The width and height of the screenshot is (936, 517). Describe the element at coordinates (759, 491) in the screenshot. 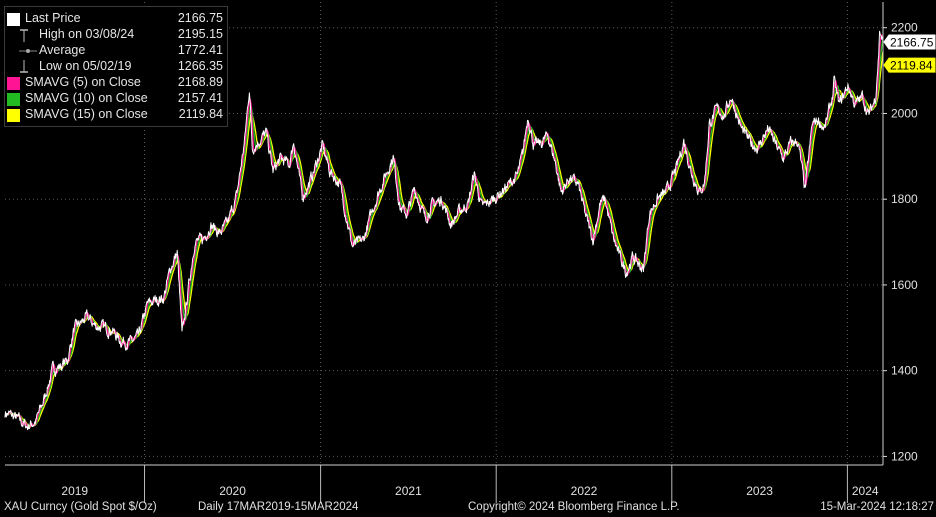

I see `x-tick-label: 2023` at that location.